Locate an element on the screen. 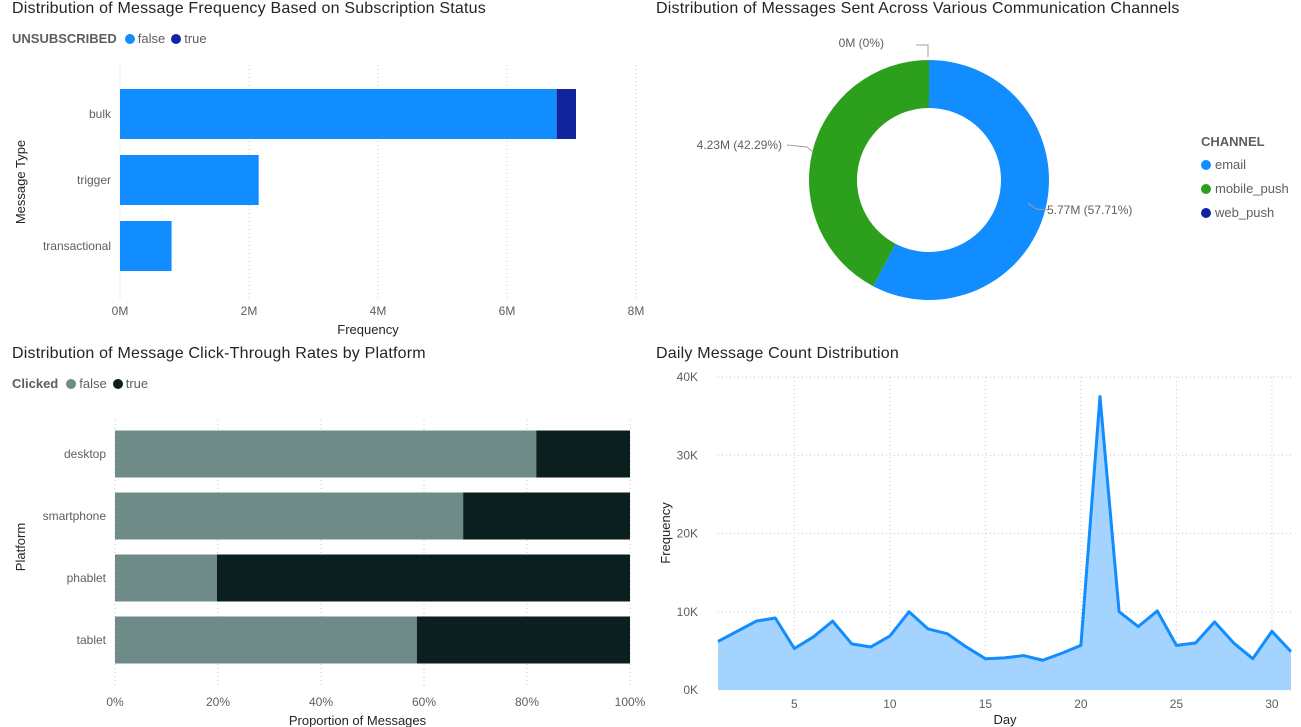  chart1-x-tick: 4M is located at coordinates (378, 311).